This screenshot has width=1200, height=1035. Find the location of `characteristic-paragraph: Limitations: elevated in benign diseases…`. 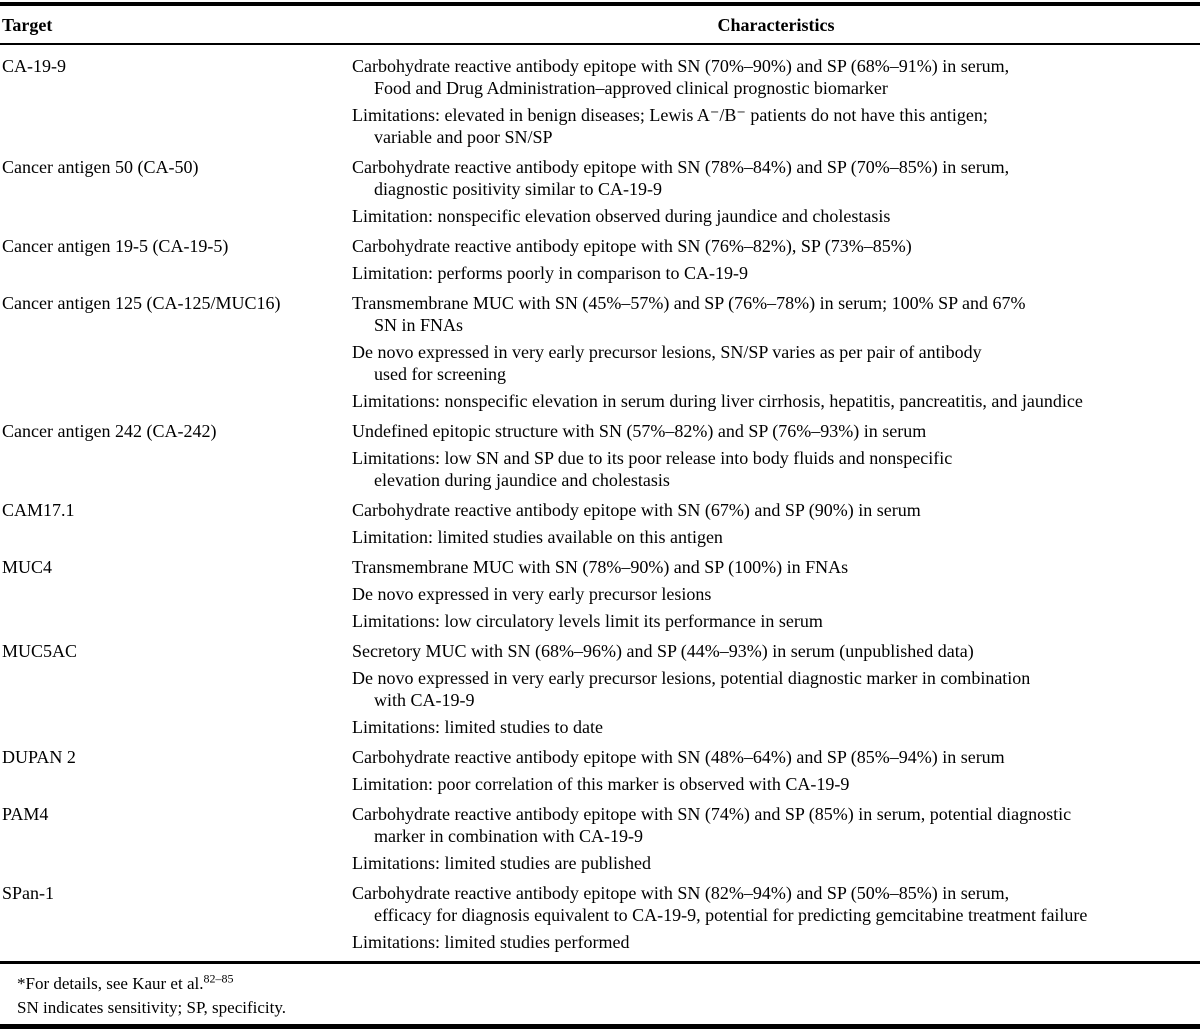

characteristic-paragraph: Limitations: elevated in benign diseases… is located at coordinates (670, 126).